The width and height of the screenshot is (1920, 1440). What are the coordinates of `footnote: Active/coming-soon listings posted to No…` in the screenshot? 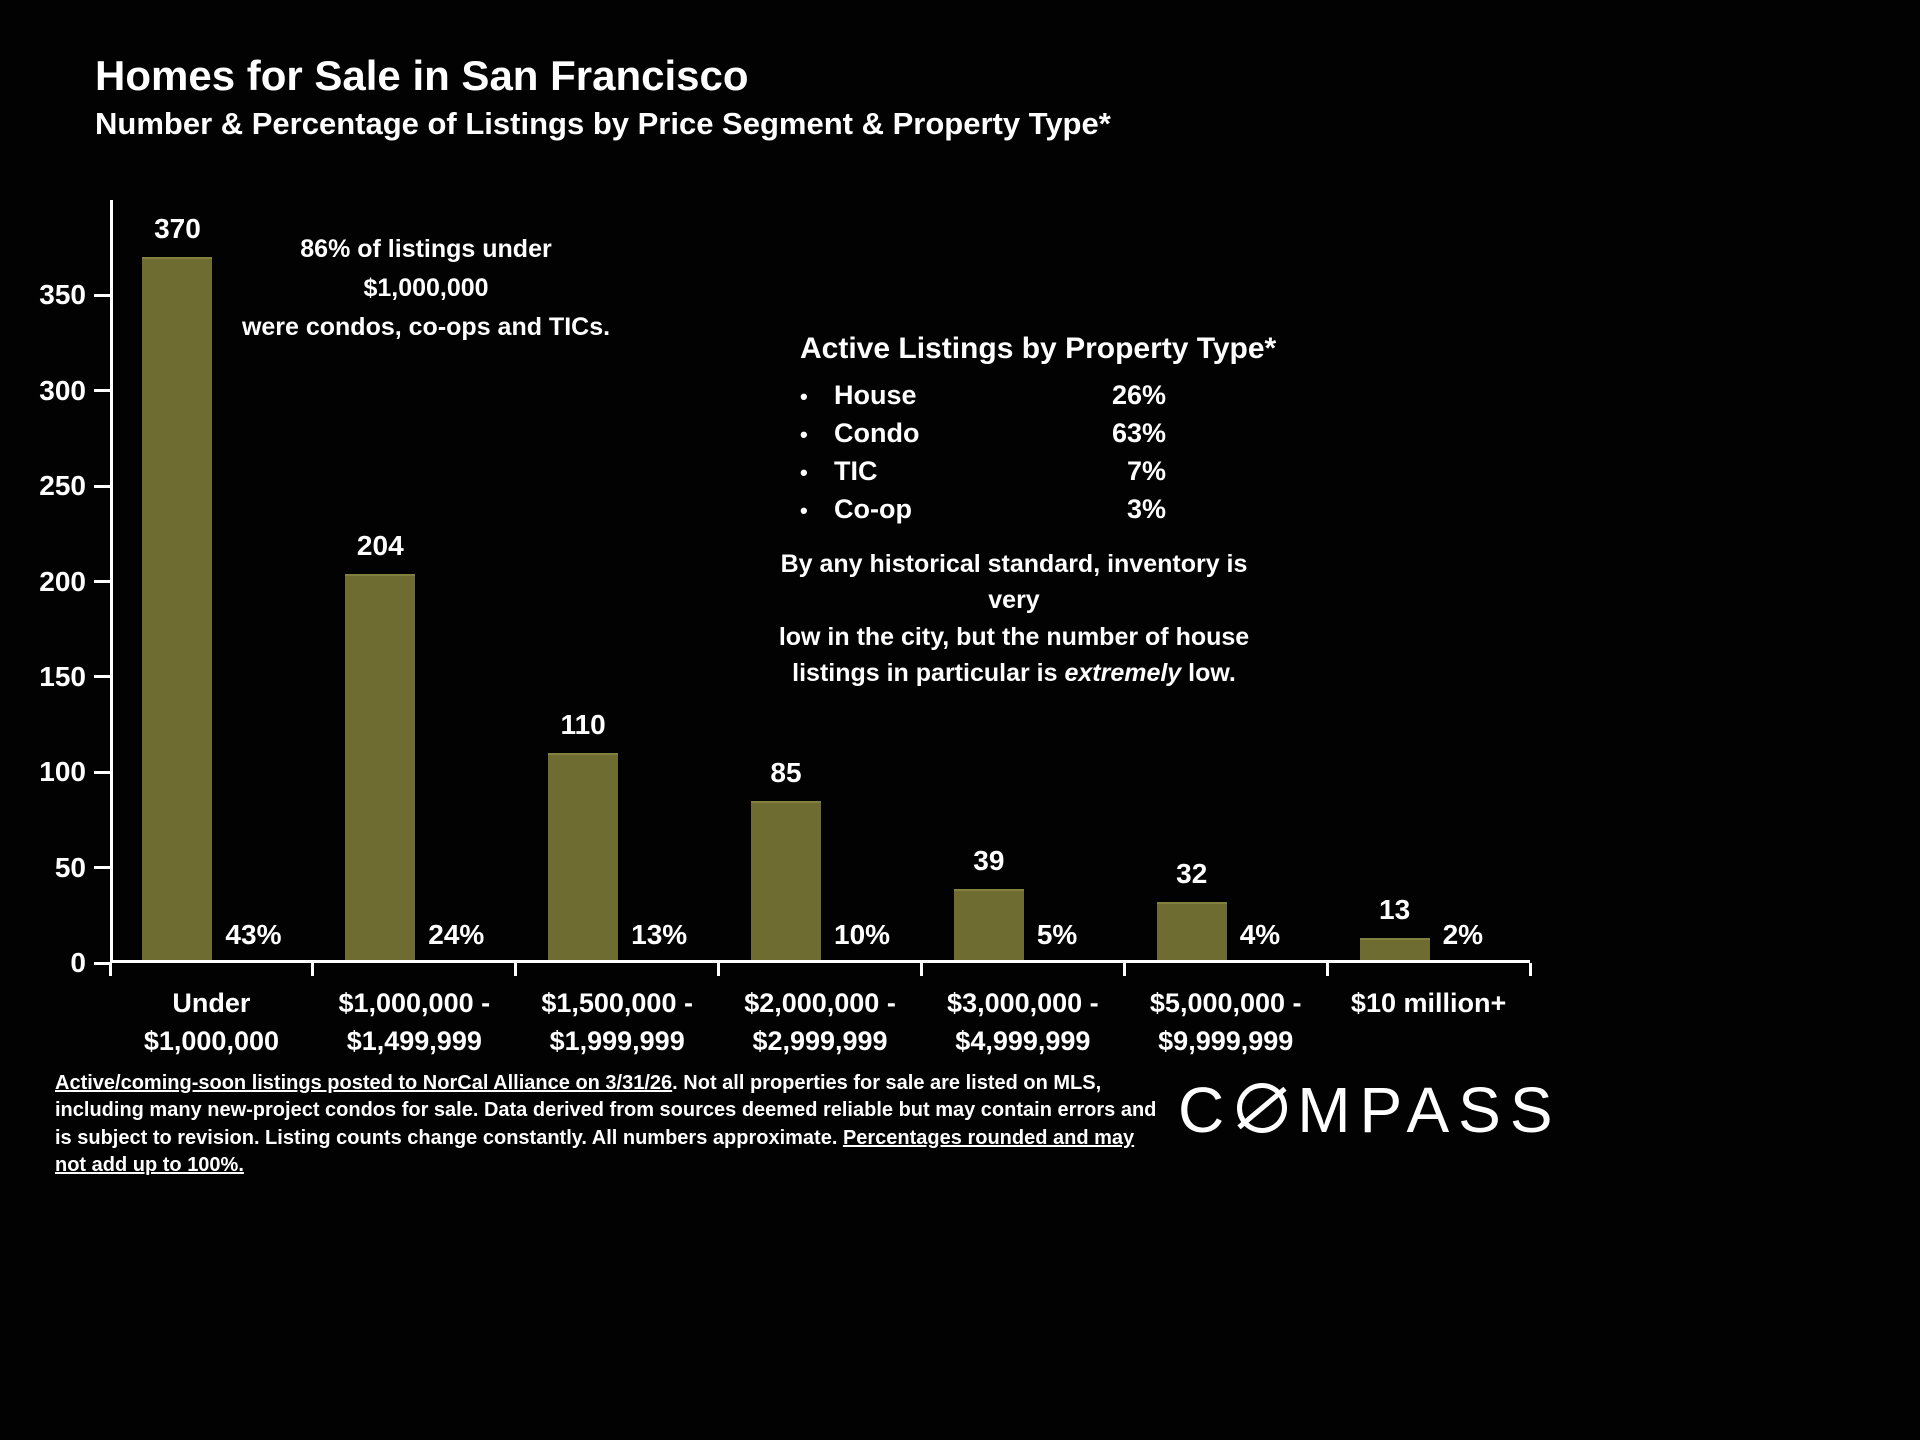 It's located at (612, 1125).